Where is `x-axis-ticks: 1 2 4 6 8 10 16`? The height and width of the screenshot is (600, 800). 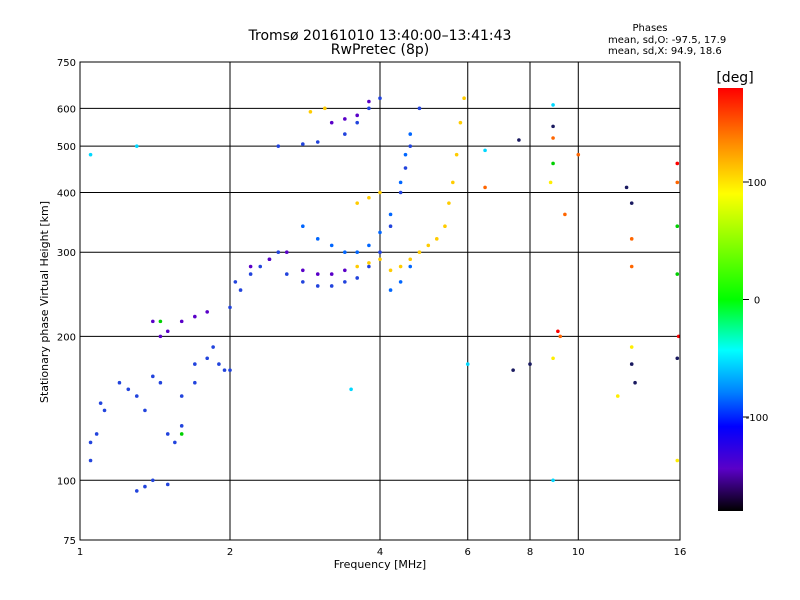 x-axis-ticks: 1 2 4 6 8 10 16 is located at coordinates (382, 552).